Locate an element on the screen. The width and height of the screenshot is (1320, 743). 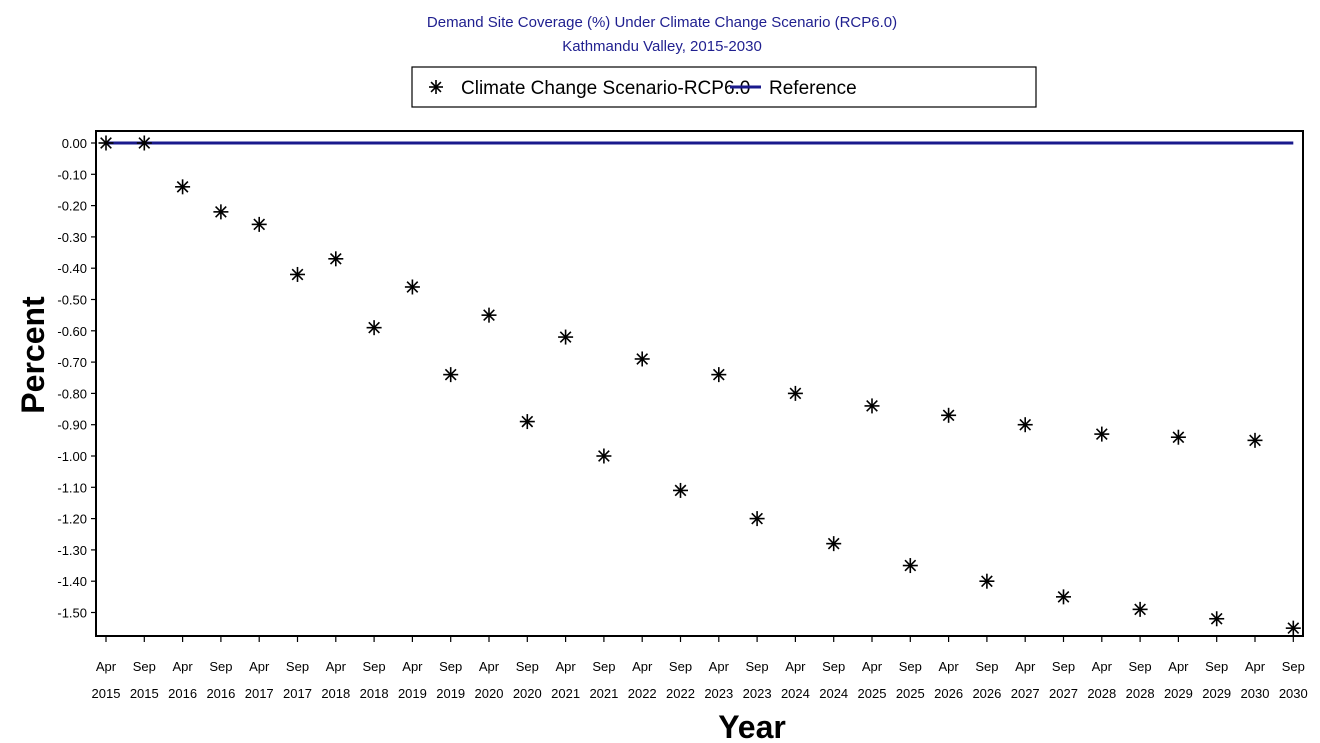
y-tick-label: -1.30 is located at coordinates (72, 550).